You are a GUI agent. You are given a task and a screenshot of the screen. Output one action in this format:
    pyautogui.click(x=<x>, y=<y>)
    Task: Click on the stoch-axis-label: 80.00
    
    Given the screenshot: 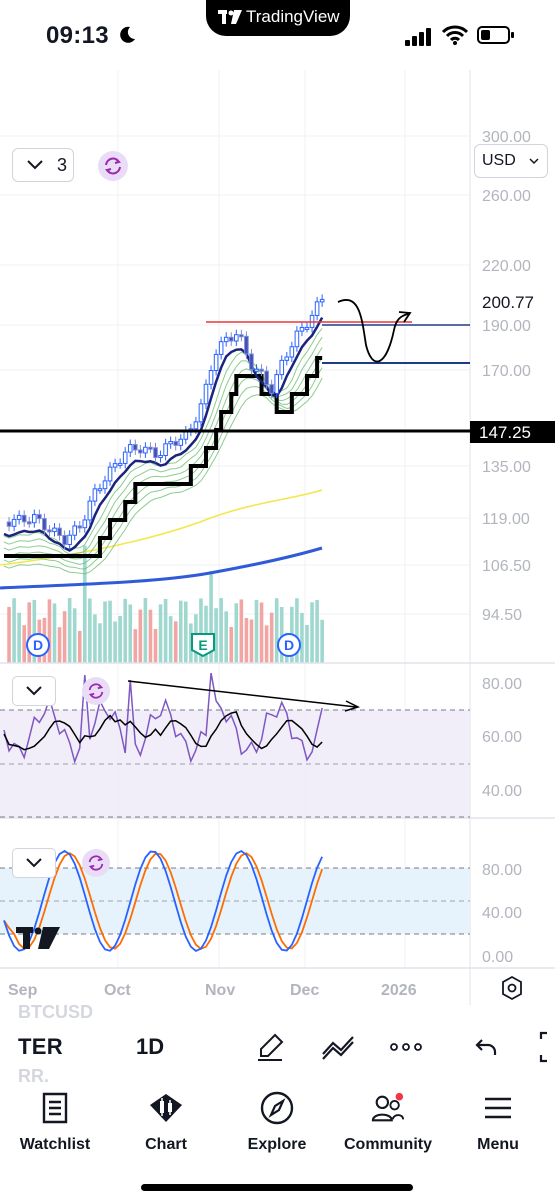 What is the action you would take?
    pyautogui.click(x=502, y=870)
    